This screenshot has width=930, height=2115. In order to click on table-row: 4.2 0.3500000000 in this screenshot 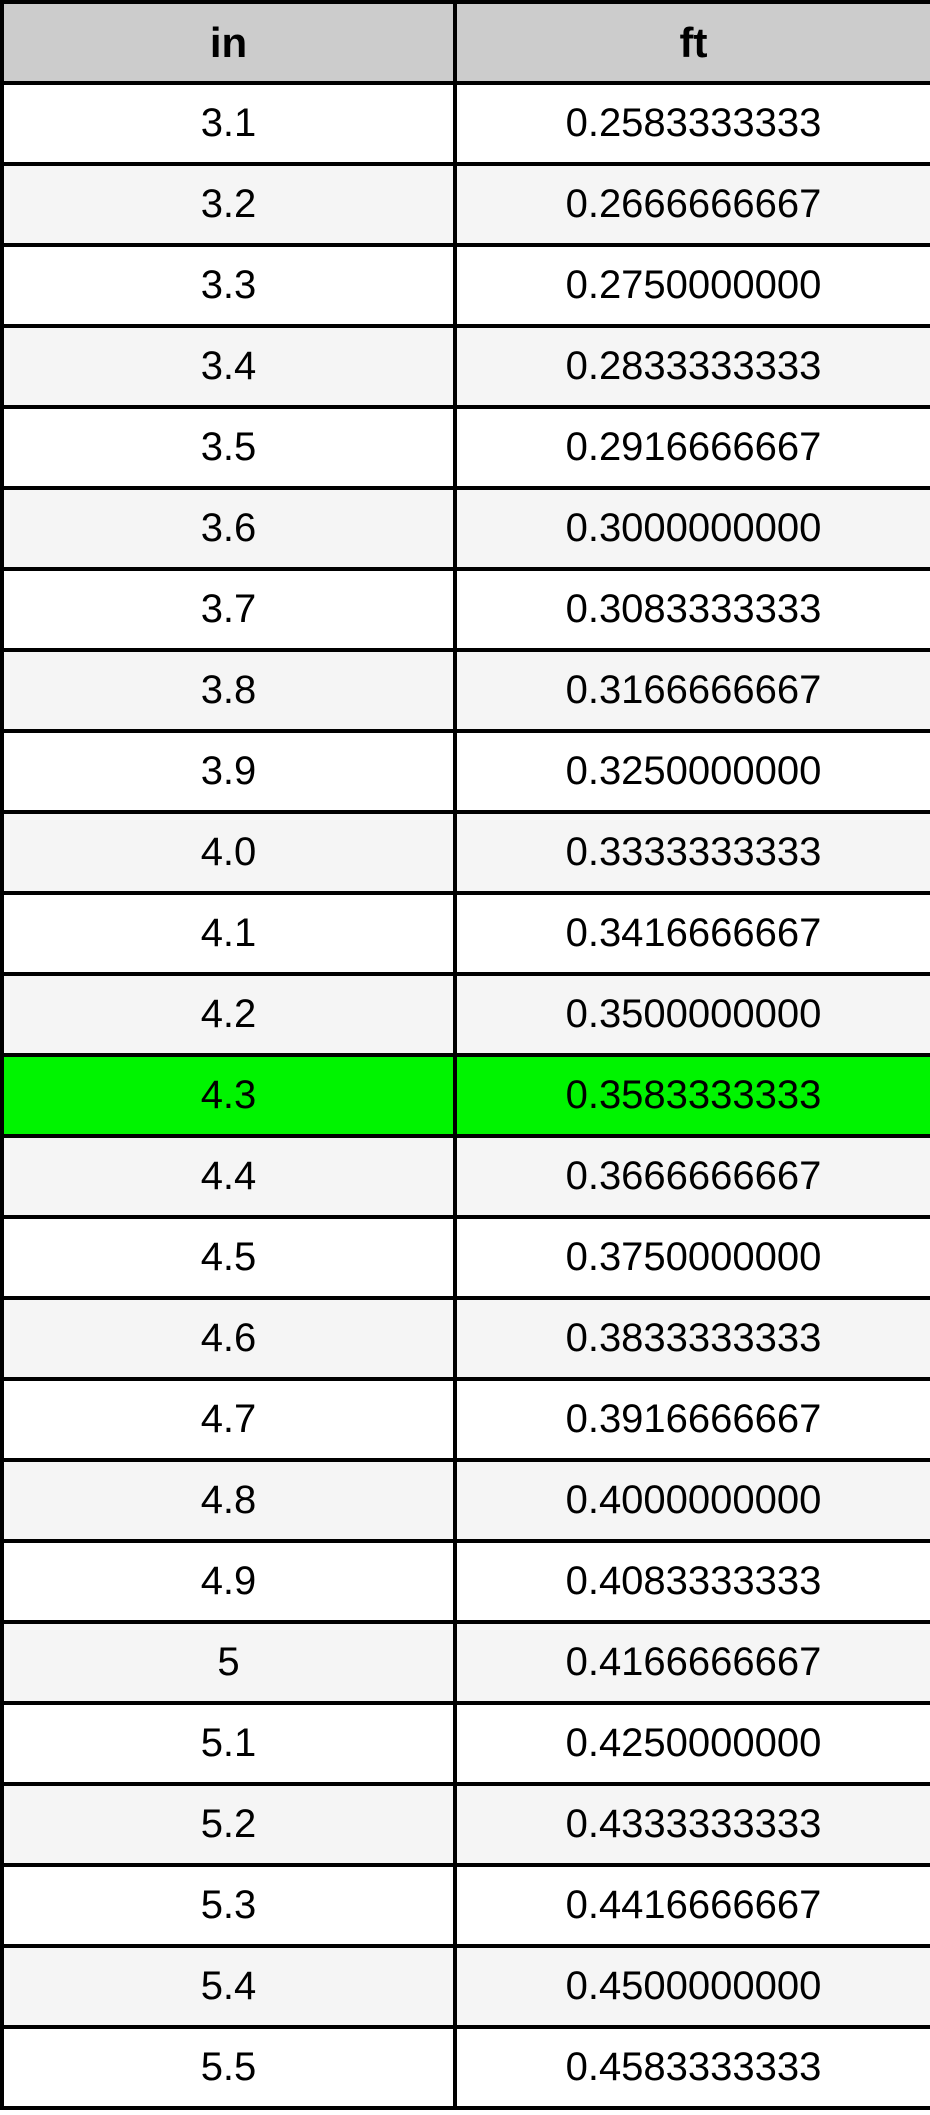, I will do `click(465, 1014)`.